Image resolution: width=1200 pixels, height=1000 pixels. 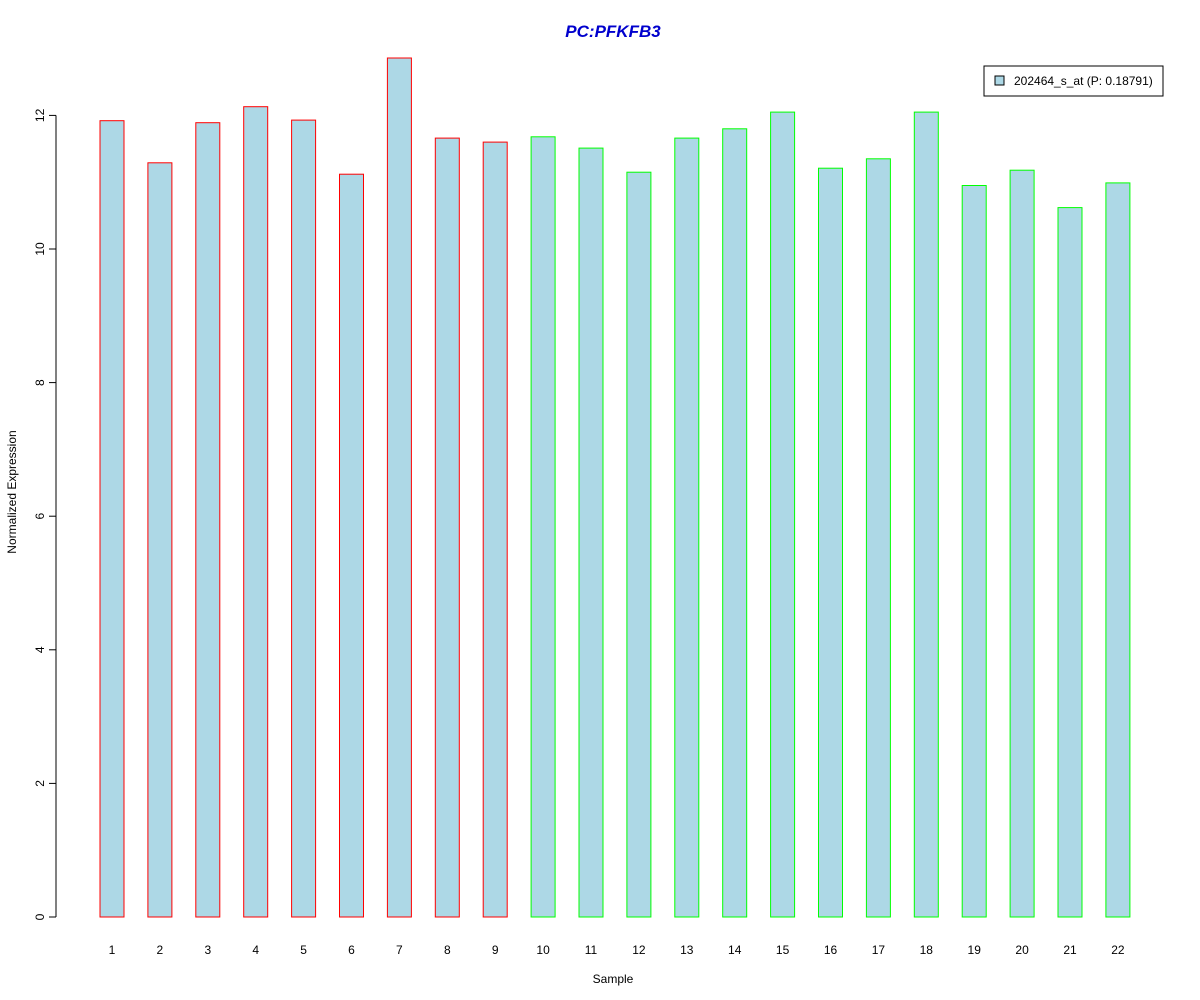 I want to click on x-tick-label: 17, so click(x=879, y=950).